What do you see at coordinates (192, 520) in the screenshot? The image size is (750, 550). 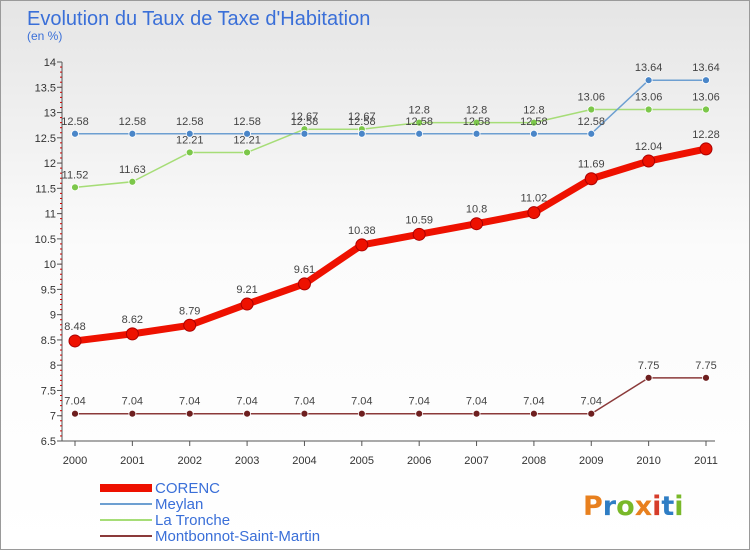 I see `legend-label: La Tronche` at bounding box center [192, 520].